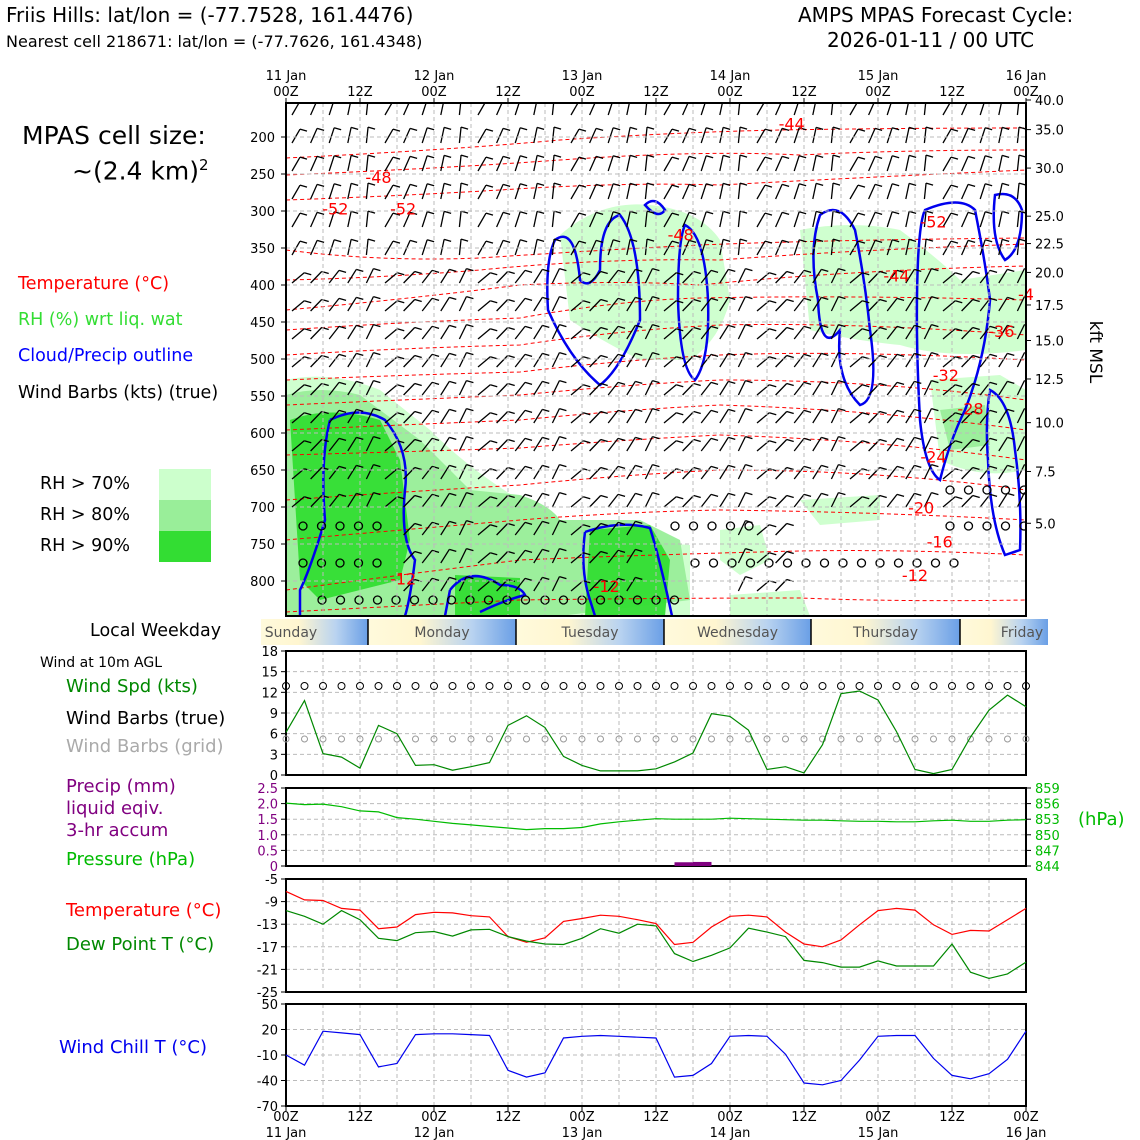 This screenshot has height=1140, width=1140. What do you see at coordinates (878, 92) in the screenshot?
I see `top-hour-label: 00Z` at bounding box center [878, 92].